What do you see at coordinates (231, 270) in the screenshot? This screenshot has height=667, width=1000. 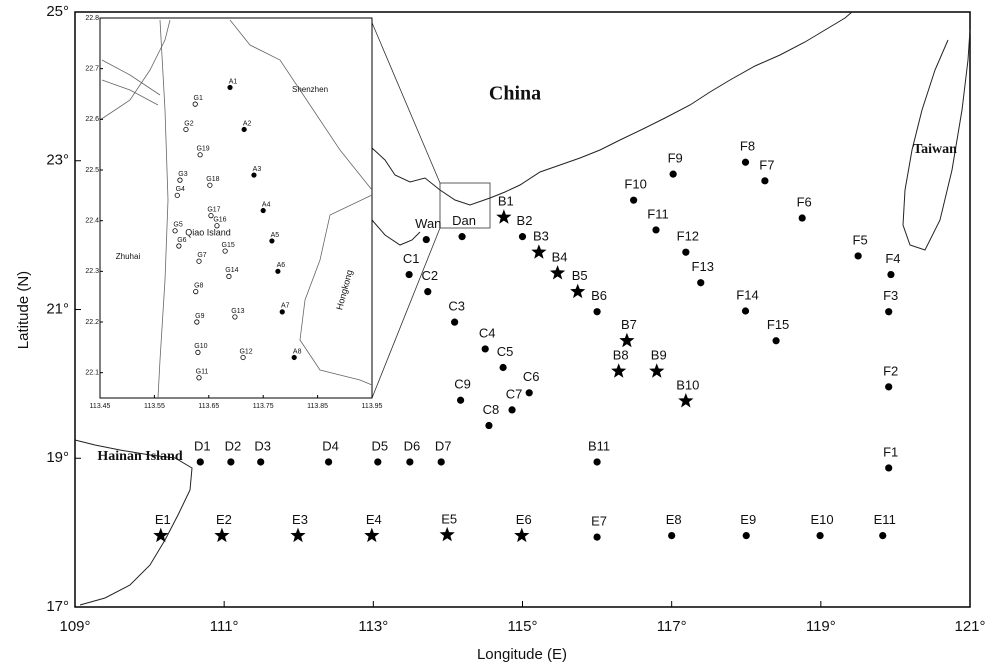 I see `inset-station-label: G14` at bounding box center [231, 270].